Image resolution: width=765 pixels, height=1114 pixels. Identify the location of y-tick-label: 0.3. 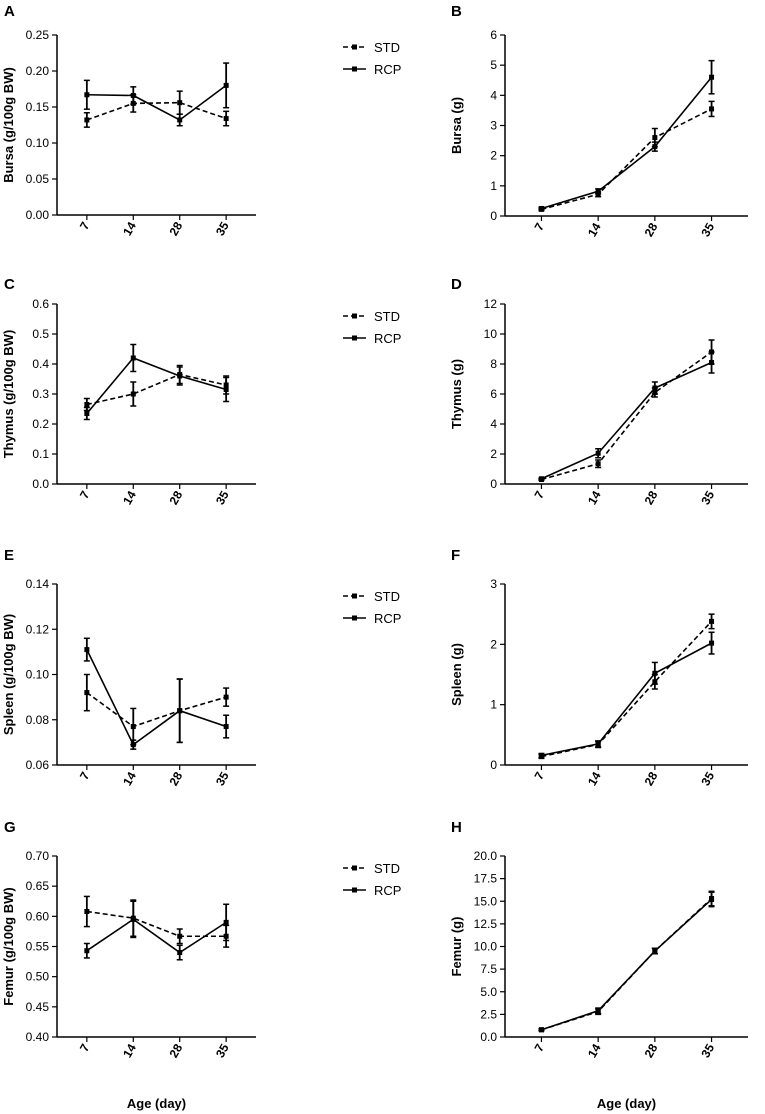
(40, 394).